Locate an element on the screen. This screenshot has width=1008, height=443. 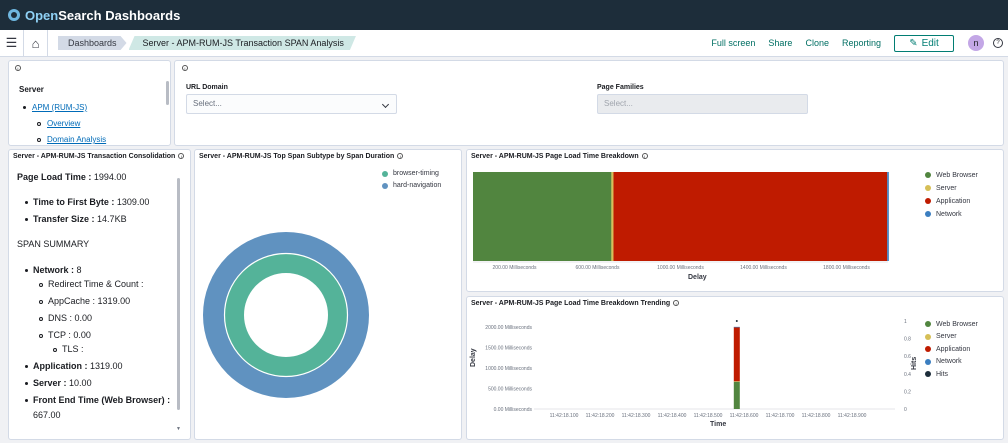
nav-subitem-domain-analysis: Domain Analysis is located at coordinates (71, 139).